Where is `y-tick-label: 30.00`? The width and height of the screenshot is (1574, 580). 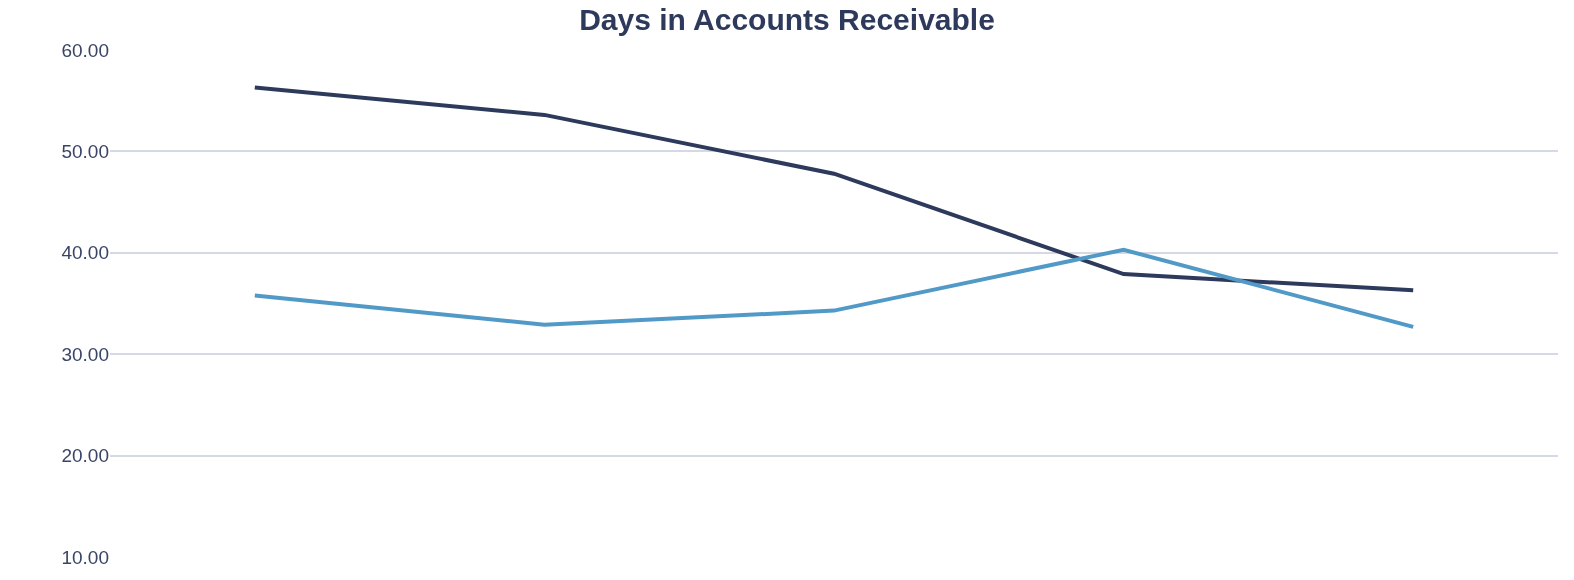 y-tick-label: 30.00 is located at coordinates (85, 354).